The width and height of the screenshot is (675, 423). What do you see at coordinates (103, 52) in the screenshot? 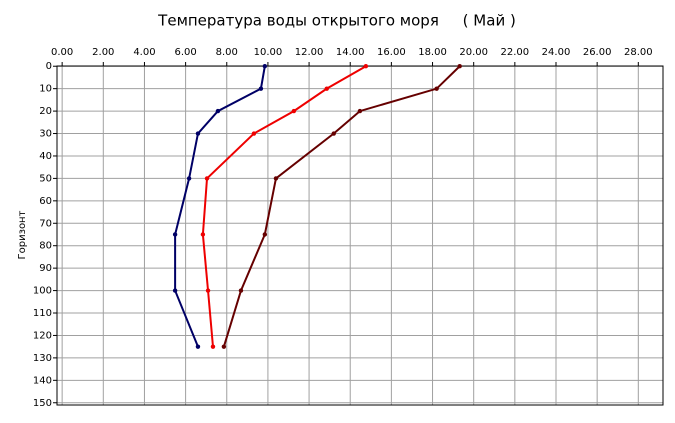
I see `x-tick-label: 2.00` at bounding box center [103, 52].